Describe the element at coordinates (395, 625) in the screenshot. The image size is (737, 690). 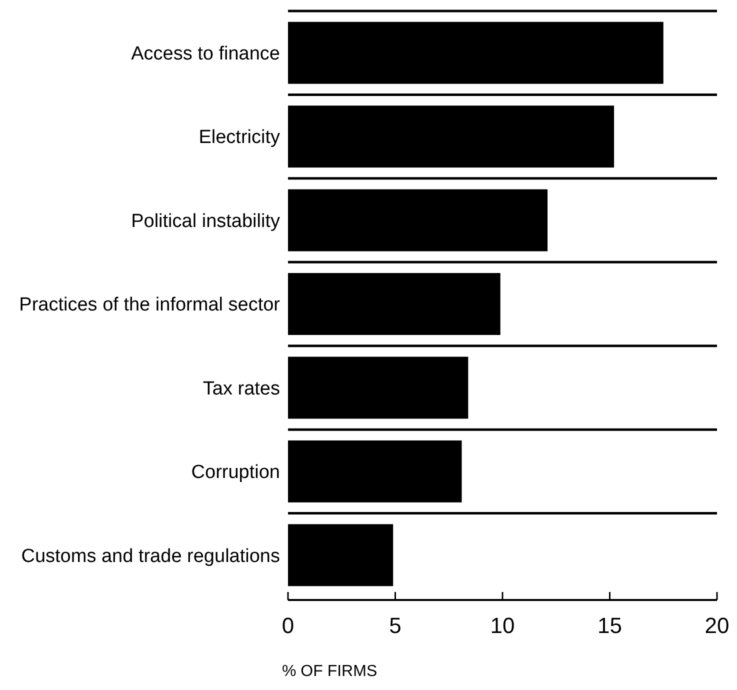
I see `x-tick-label: 5` at that location.